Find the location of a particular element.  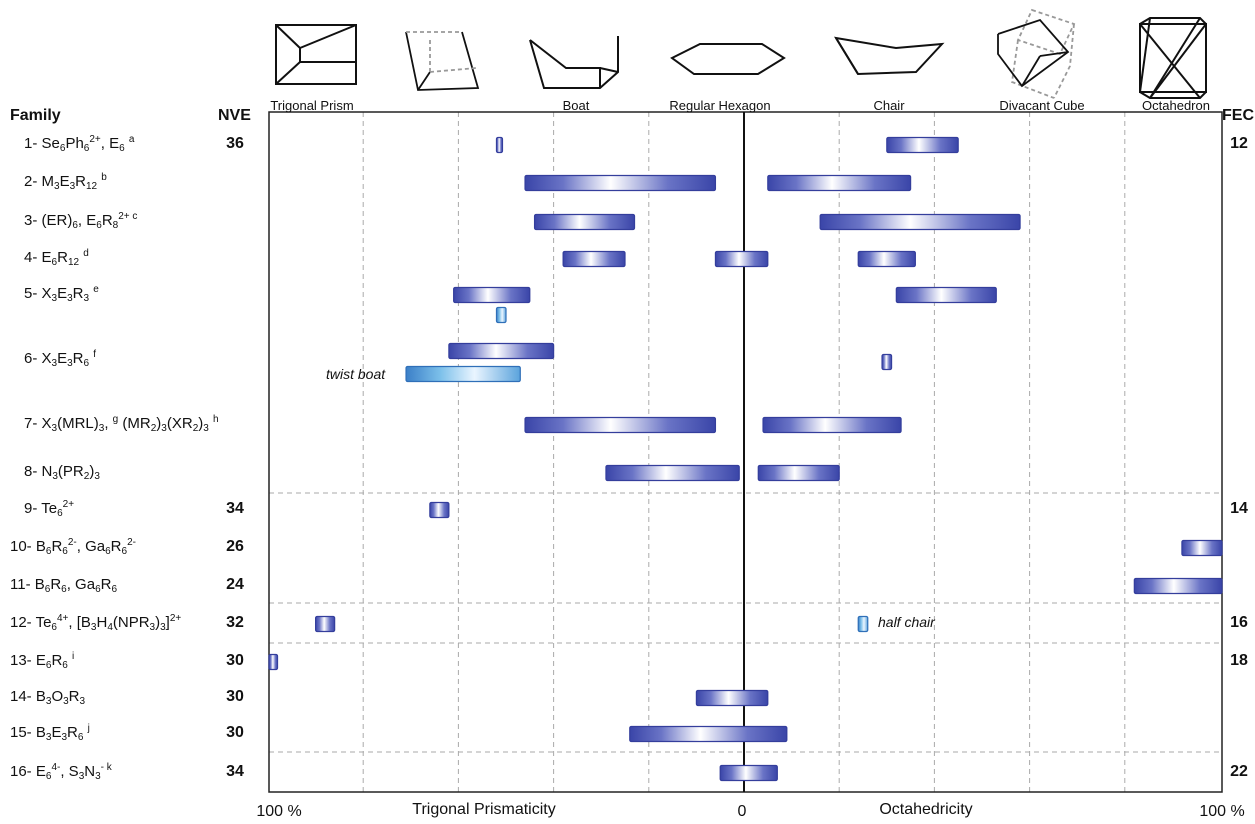

note-twist-boat: twist boat is located at coordinates (356, 374).